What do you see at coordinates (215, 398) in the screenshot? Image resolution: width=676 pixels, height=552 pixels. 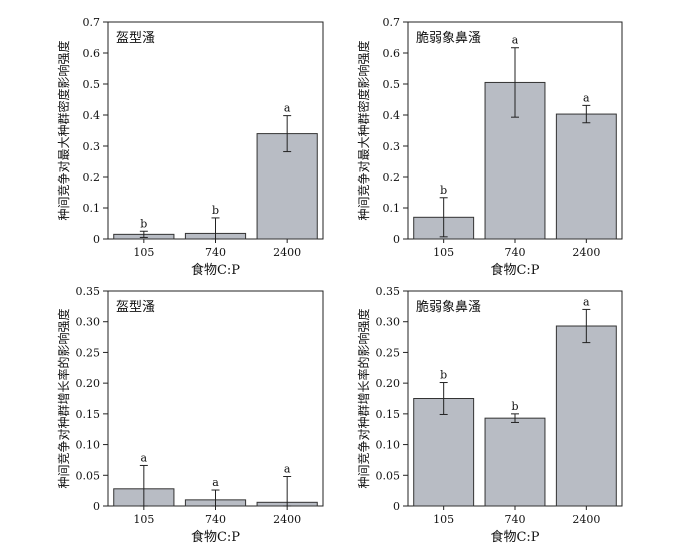 I see `plot-frame` at bounding box center [215, 398].